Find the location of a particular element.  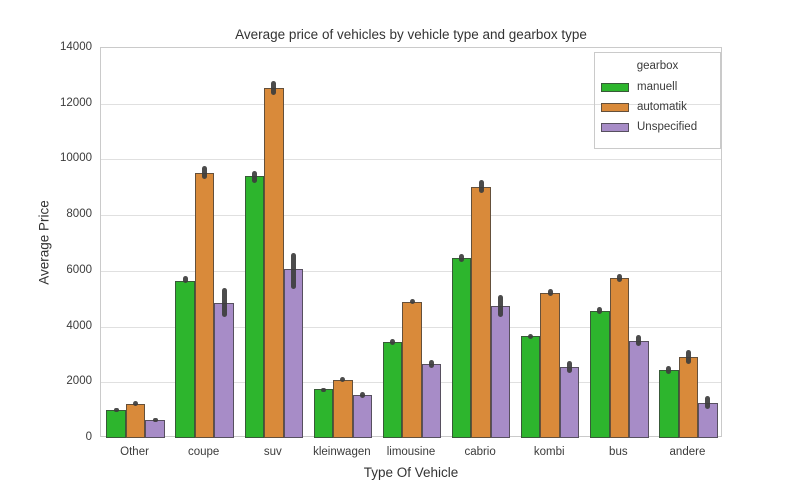

errorbar-andere-automatik is located at coordinates (688, 357).